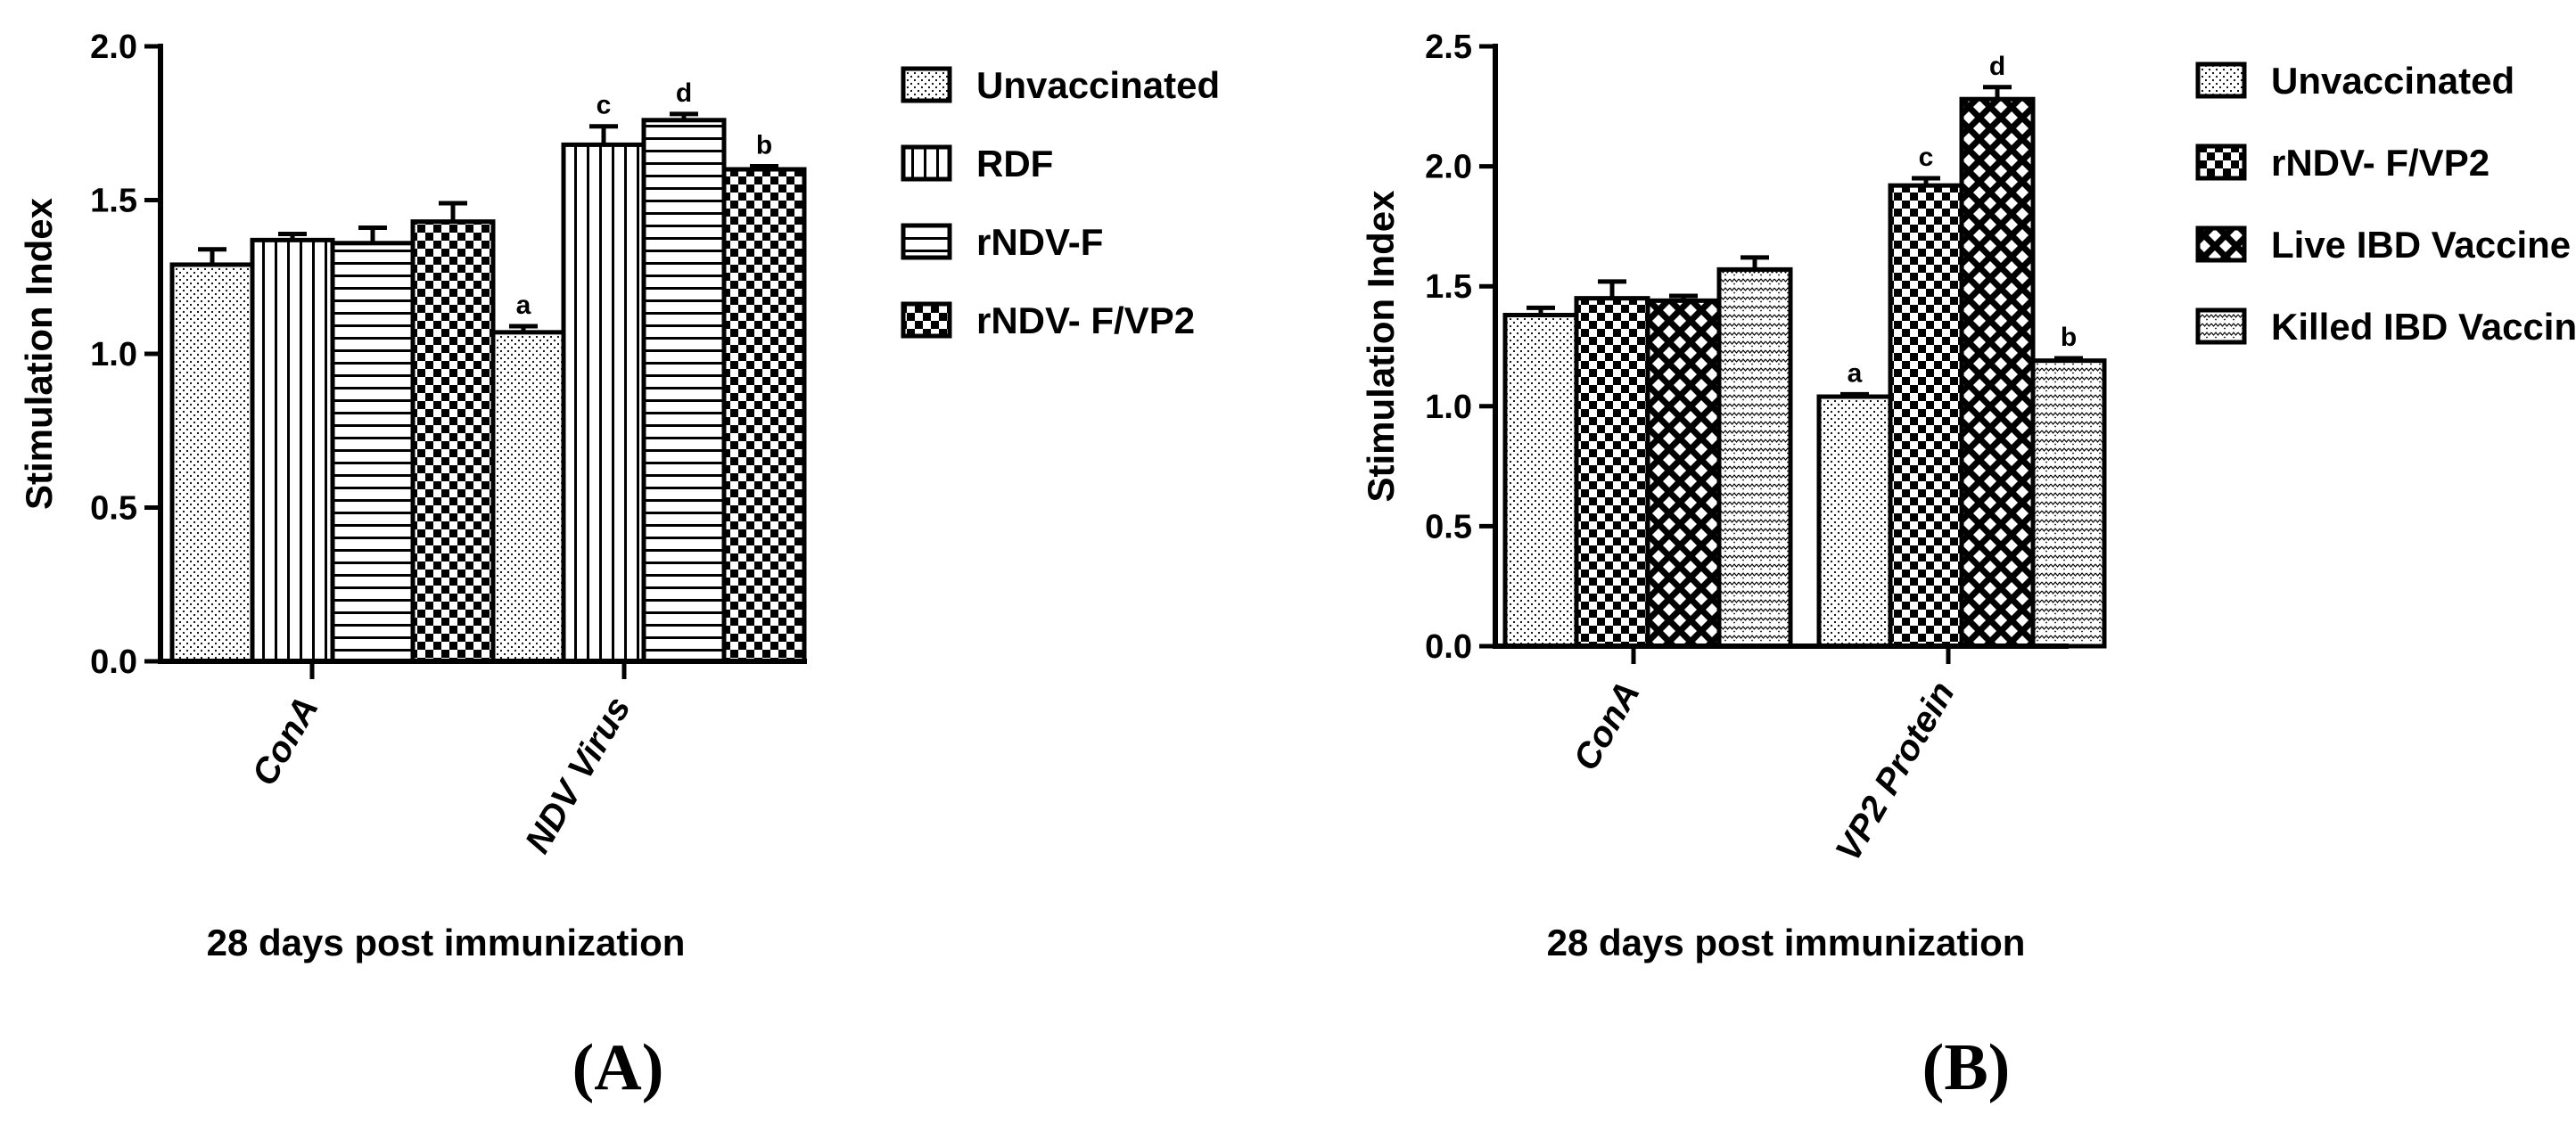 The image size is (2576, 1123). I want to click on panel-label: (B), so click(1966, 1068).